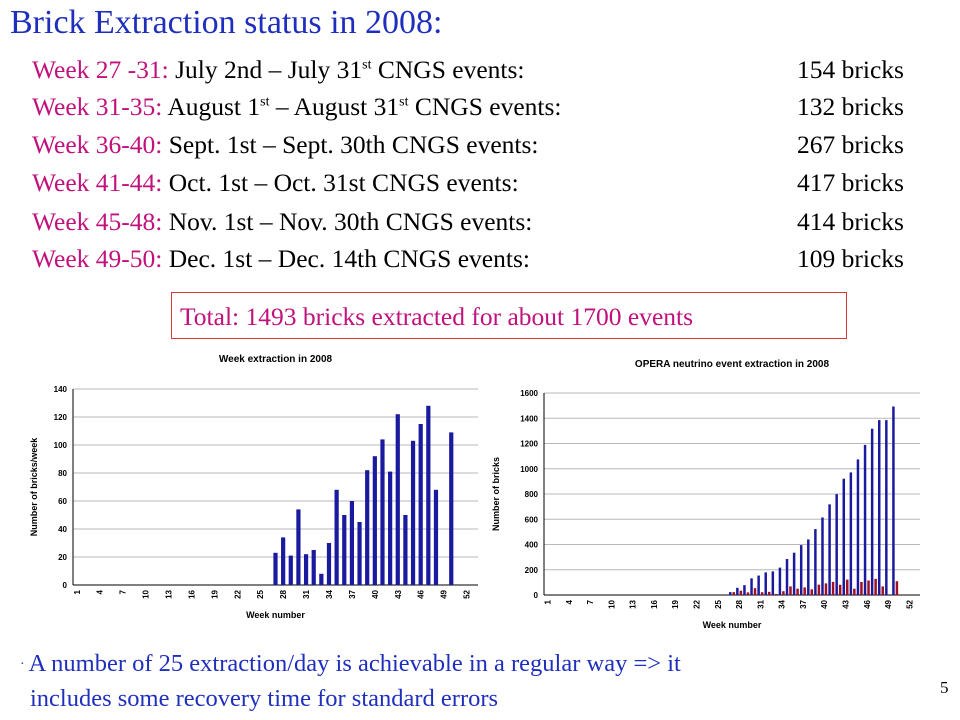 The height and width of the screenshot is (720, 960). Describe the element at coordinates (346, 258) in the screenshot. I see `week-dates: Dec. 1st – Dec. 14th CNGS events:` at that location.